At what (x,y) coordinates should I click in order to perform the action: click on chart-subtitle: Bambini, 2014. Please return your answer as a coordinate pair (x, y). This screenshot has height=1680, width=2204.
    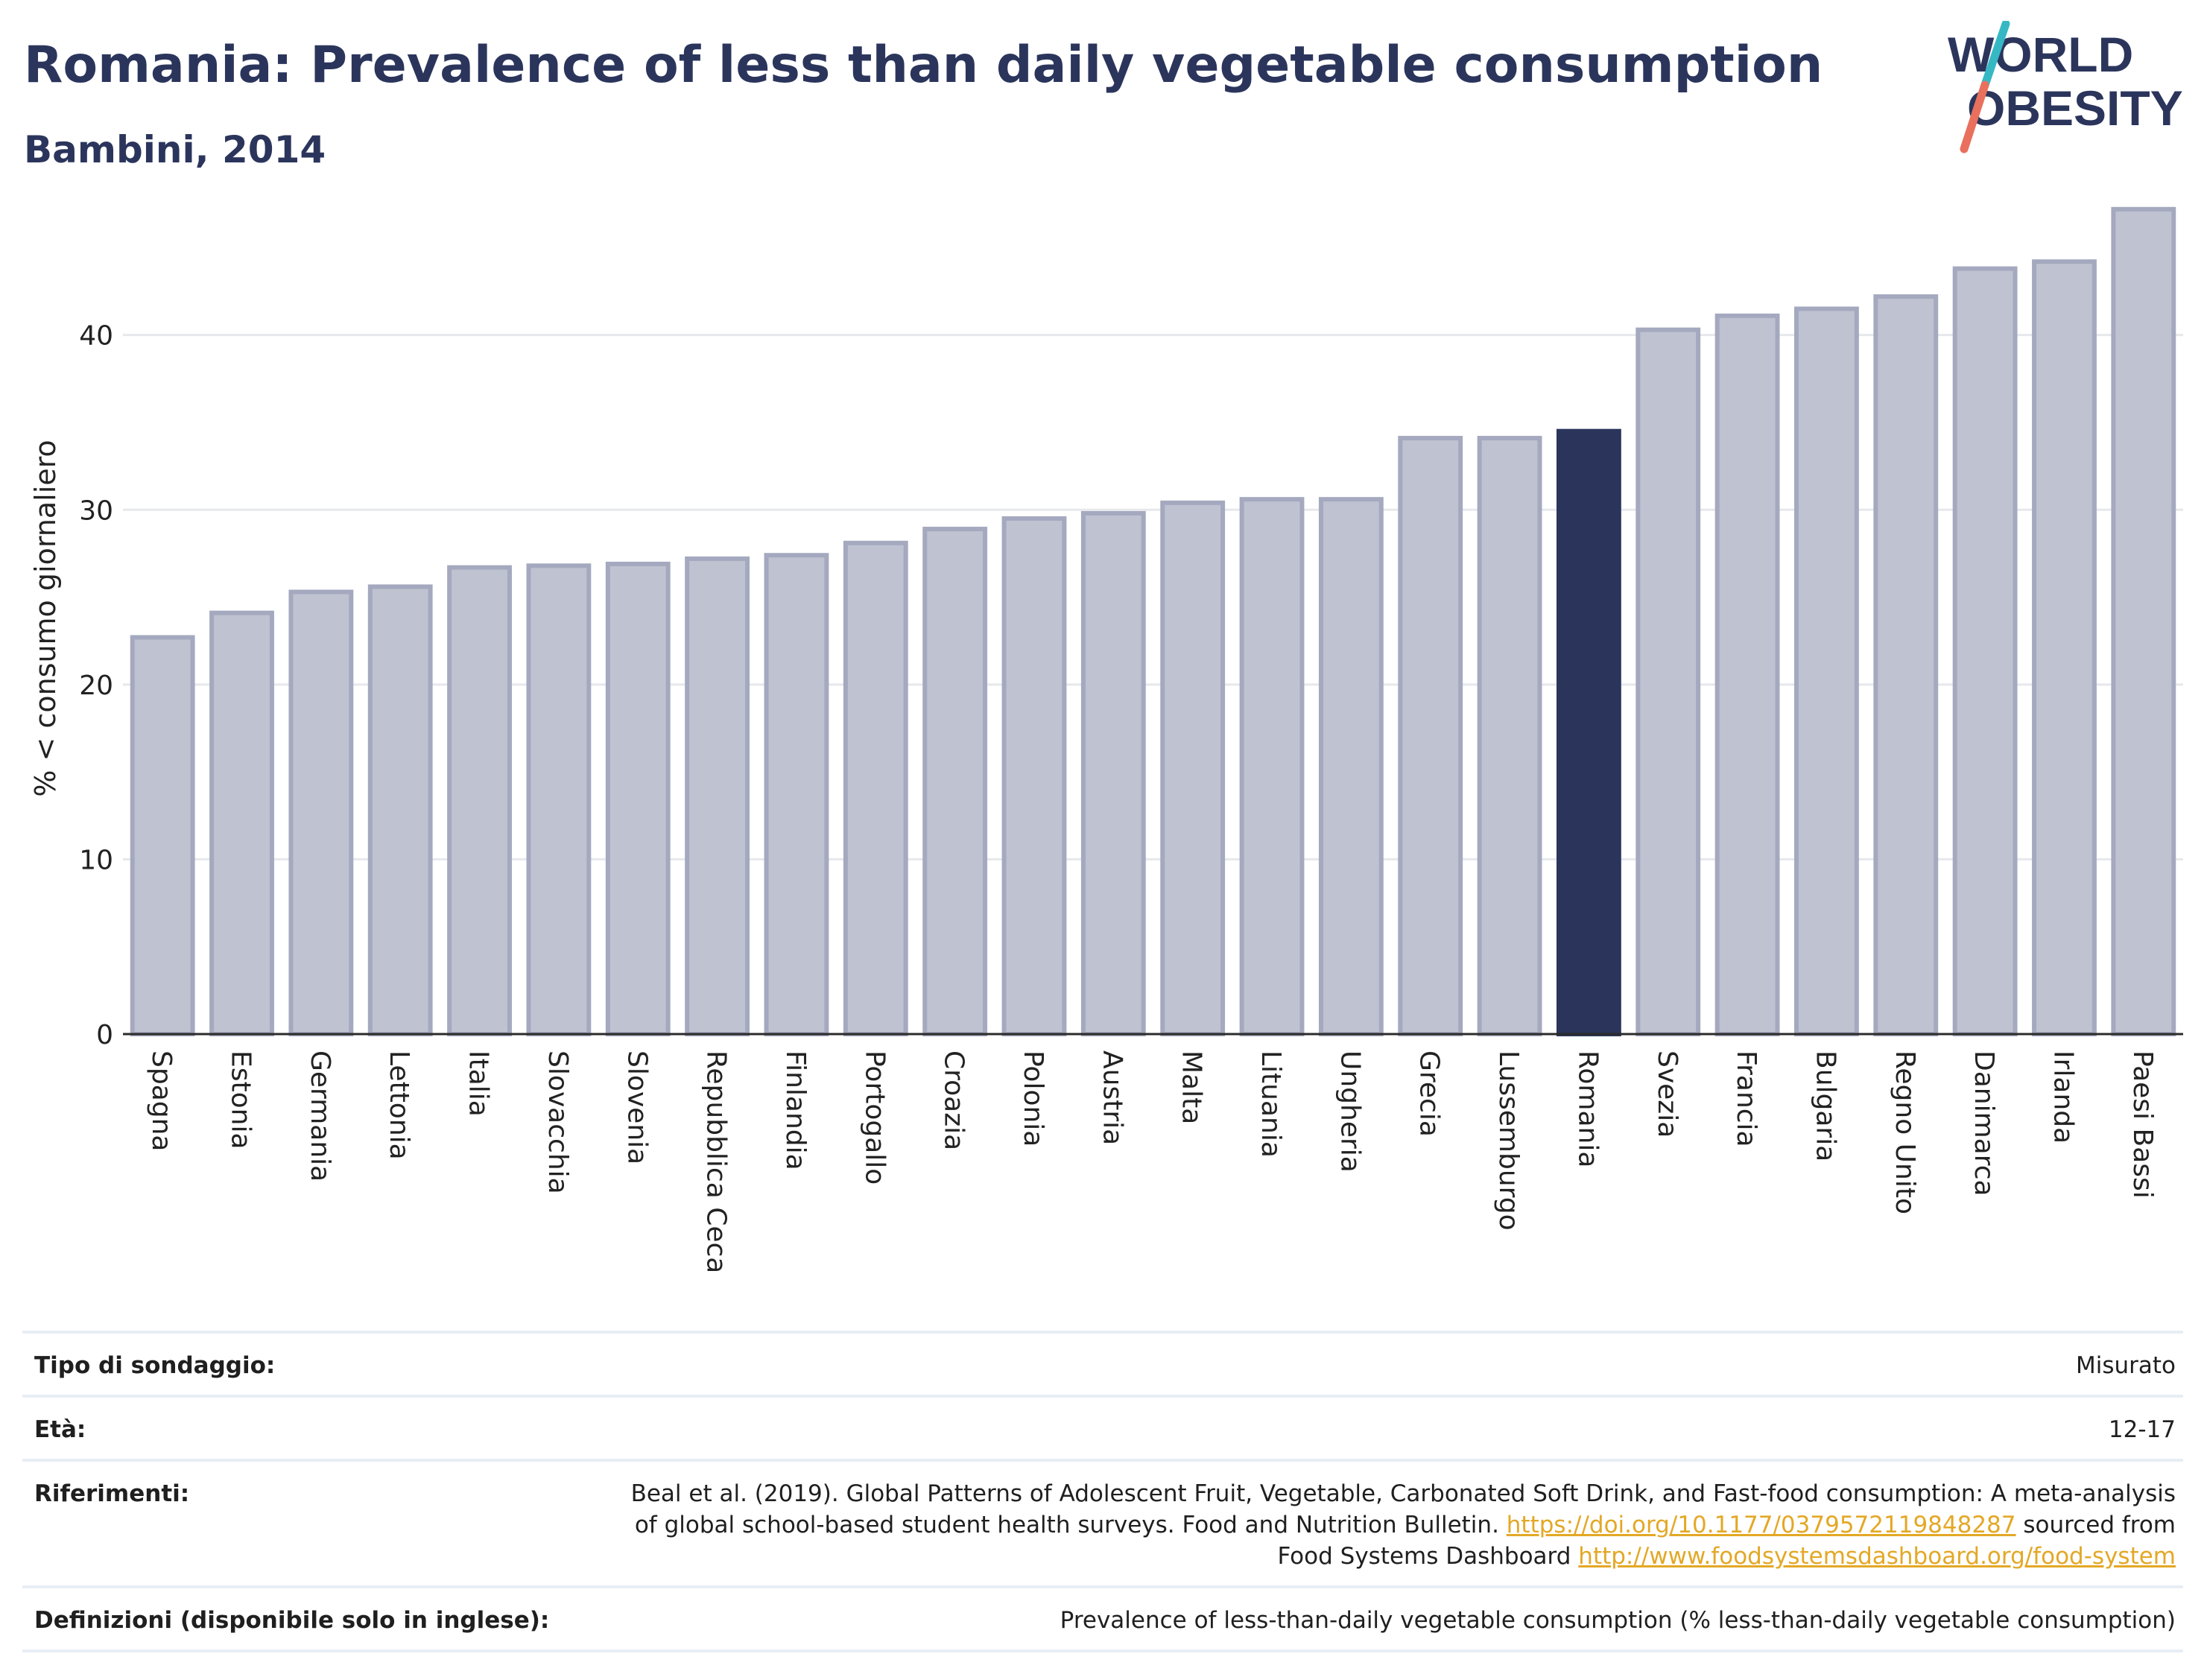
    Looking at the image, I should click on (175, 149).